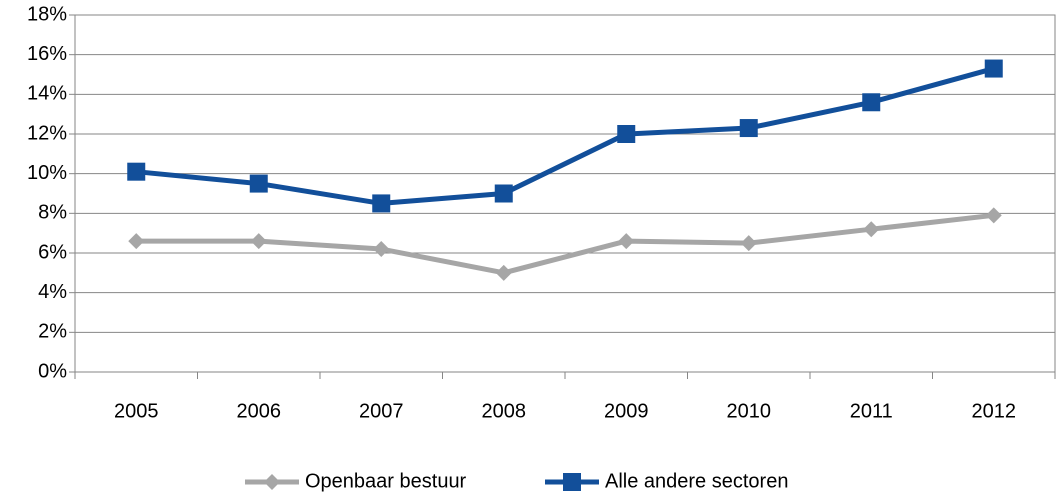 This screenshot has height=497, width=1060. Describe the element at coordinates (871, 411) in the screenshot. I see `x-tick-label: 2011` at that location.